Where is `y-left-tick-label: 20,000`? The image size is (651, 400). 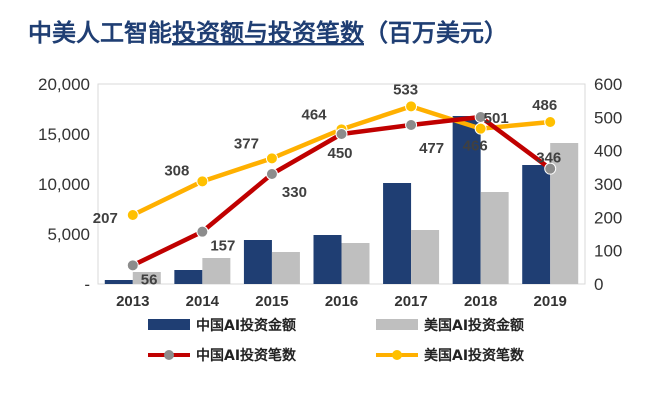
y-left-tick-label: 20,000 is located at coordinates (64, 84).